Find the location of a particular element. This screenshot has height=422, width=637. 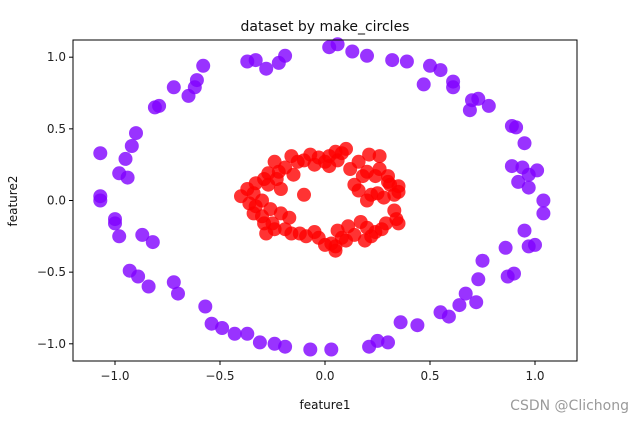

y-axis-label: feature2 is located at coordinates (13, 201).